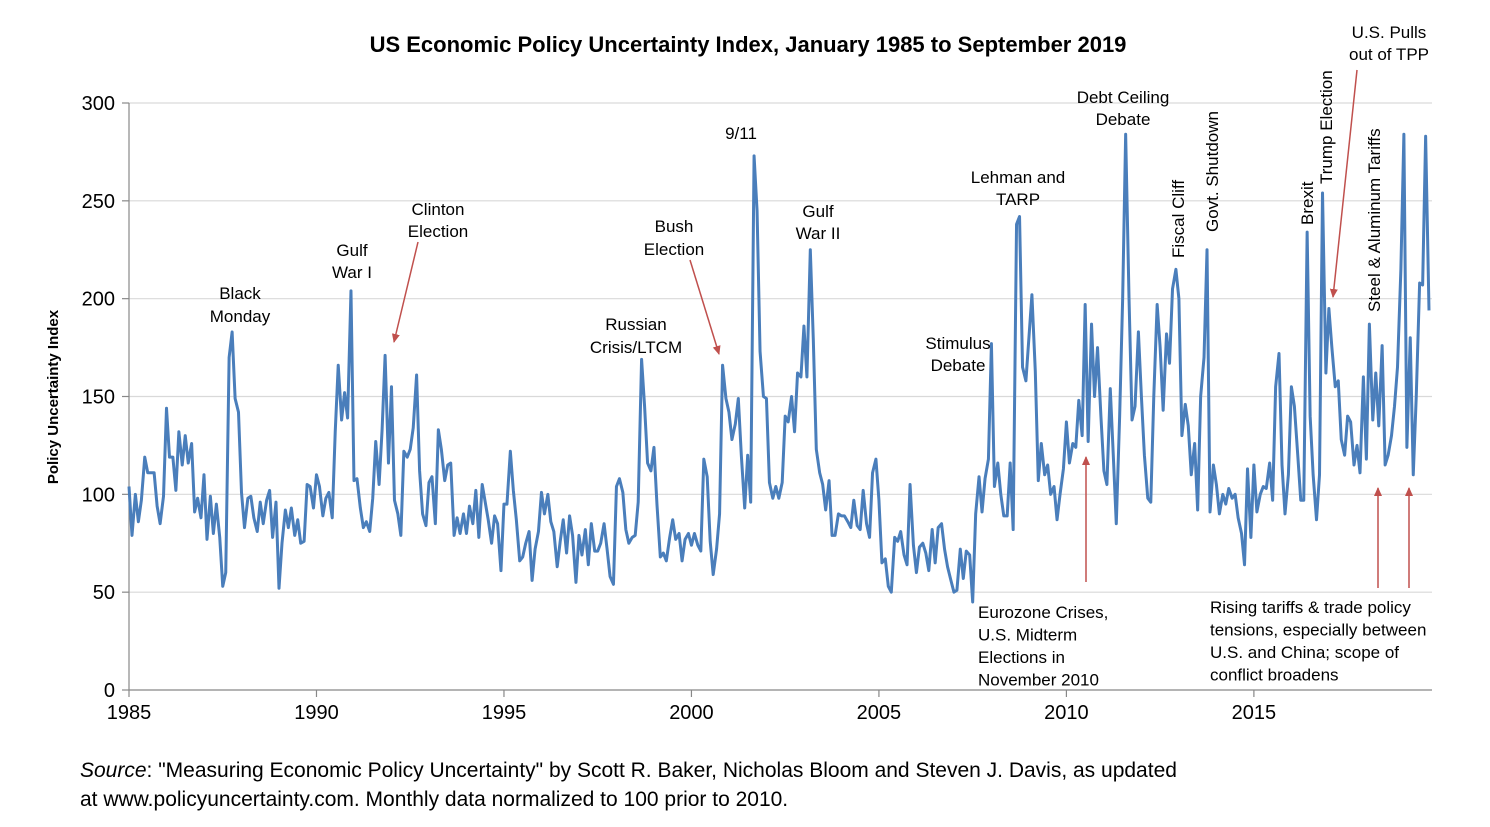 The height and width of the screenshot is (827, 1490). Describe the element at coordinates (1307, 203) in the screenshot. I see `annotation: Brexit` at that location.